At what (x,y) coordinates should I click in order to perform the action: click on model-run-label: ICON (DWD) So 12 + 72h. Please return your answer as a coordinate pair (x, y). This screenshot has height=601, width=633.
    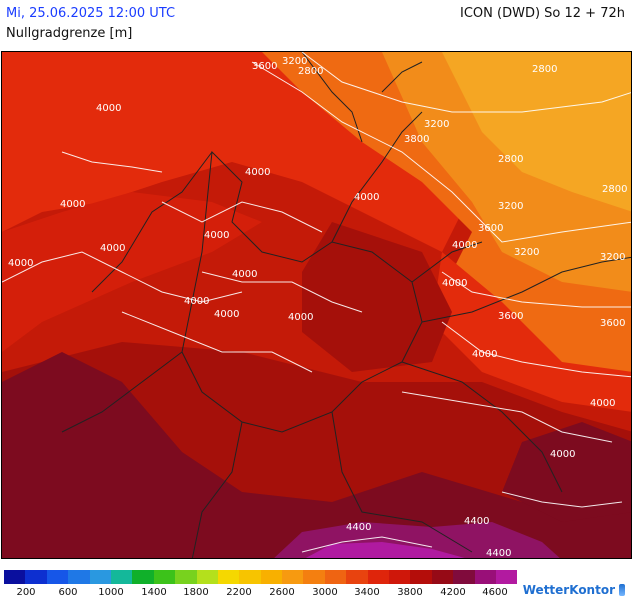
    Looking at the image, I should click on (542, 13).